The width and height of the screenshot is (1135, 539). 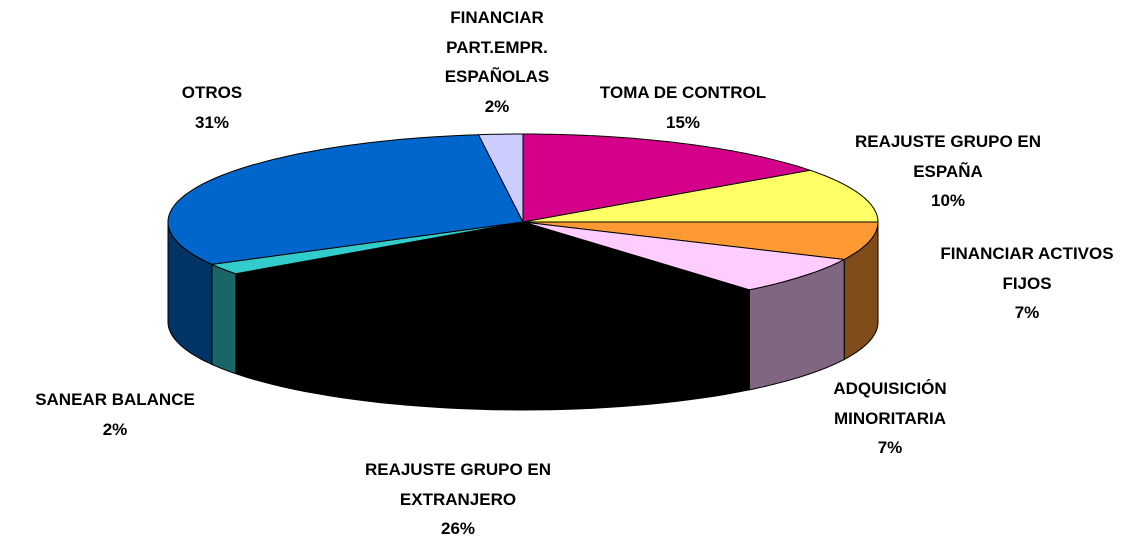 What do you see at coordinates (224, 319) in the screenshot?
I see `slice-side` at bounding box center [224, 319].